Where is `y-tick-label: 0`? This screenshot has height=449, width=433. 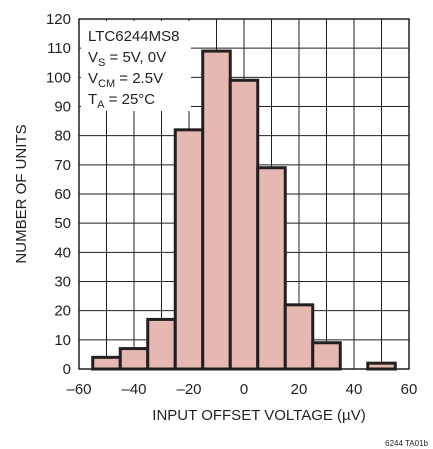
y-tick-label: 0 is located at coordinates (67, 369).